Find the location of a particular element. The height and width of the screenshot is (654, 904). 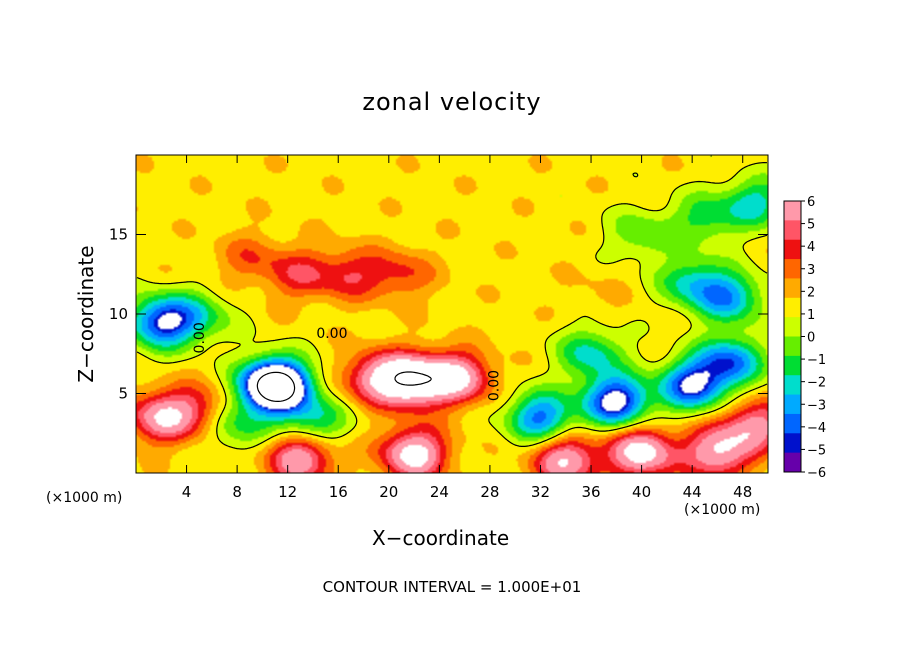

colorbar: 6 5 4 3 2 1 0 −1 −2 −3 −4 −5 −6 is located at coordinates (804, 338).